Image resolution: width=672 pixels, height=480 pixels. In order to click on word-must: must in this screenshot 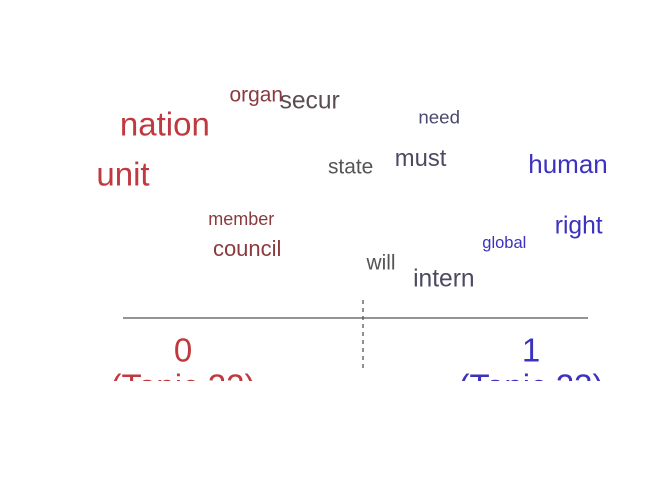, I will do `click(420, 159)`.